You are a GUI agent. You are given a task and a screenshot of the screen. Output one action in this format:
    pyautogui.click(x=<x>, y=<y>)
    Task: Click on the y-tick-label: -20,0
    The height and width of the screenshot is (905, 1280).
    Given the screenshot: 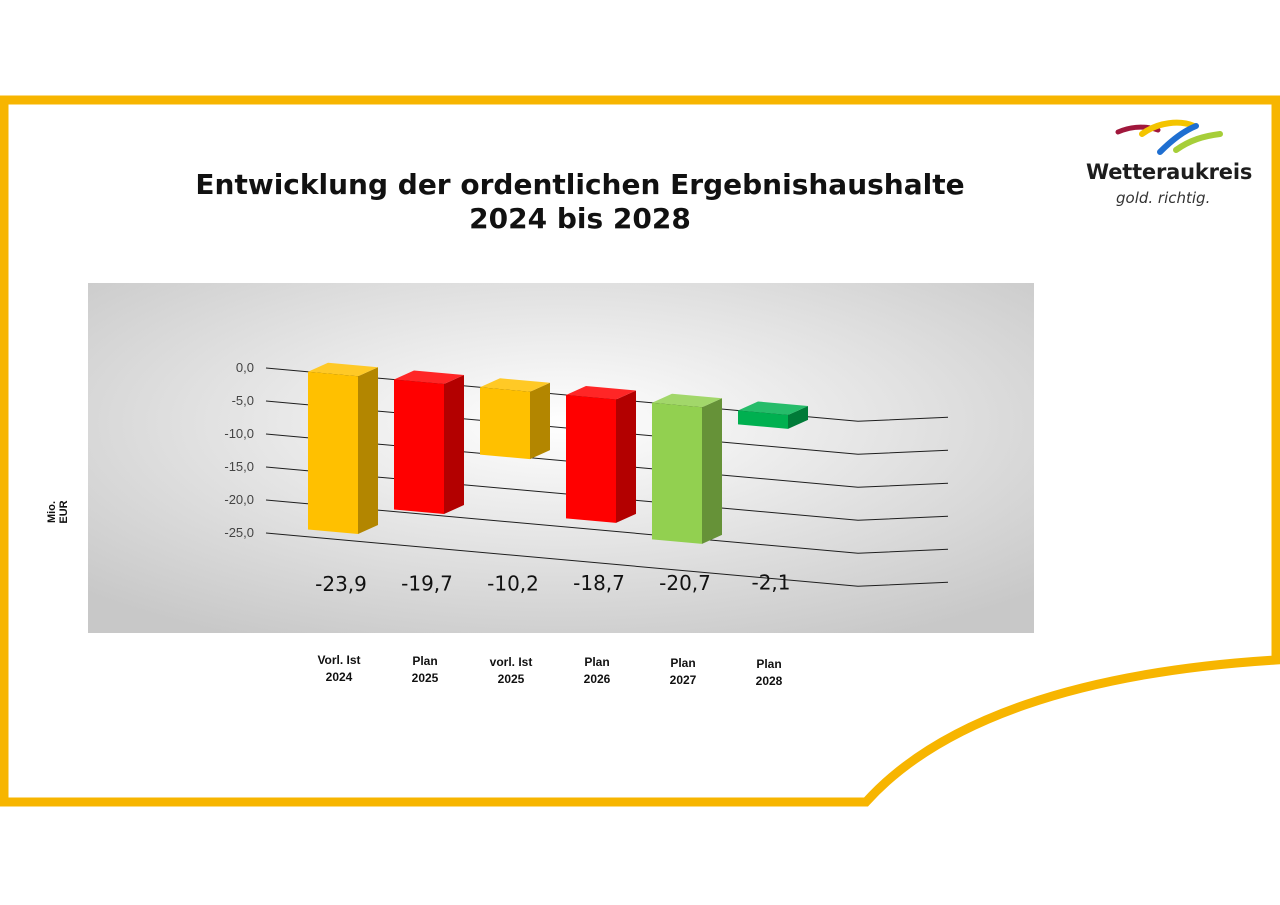 What is the action you would take?
    pyautogui.click(x=239, y=499)
    